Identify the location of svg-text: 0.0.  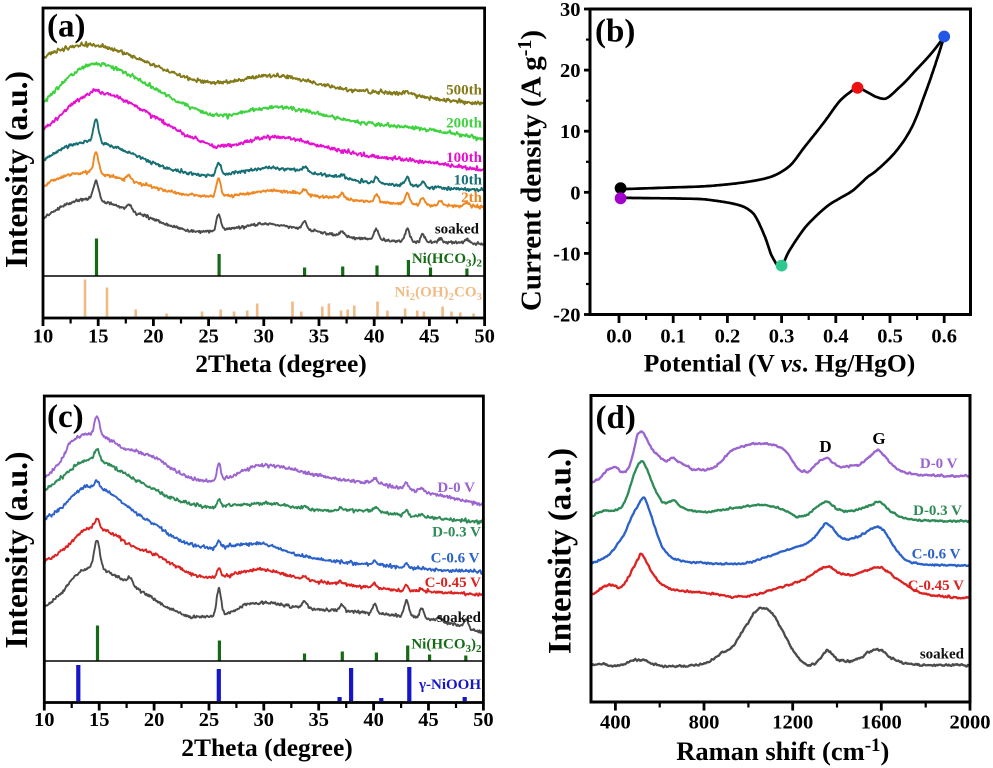
(619, 337).